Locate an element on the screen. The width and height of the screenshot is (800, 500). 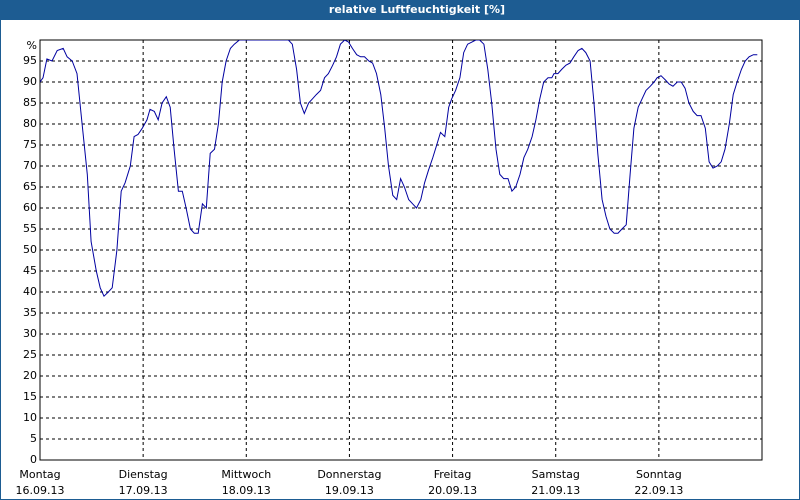
y-tick-label: 85 is located at coordinates (30, 102).